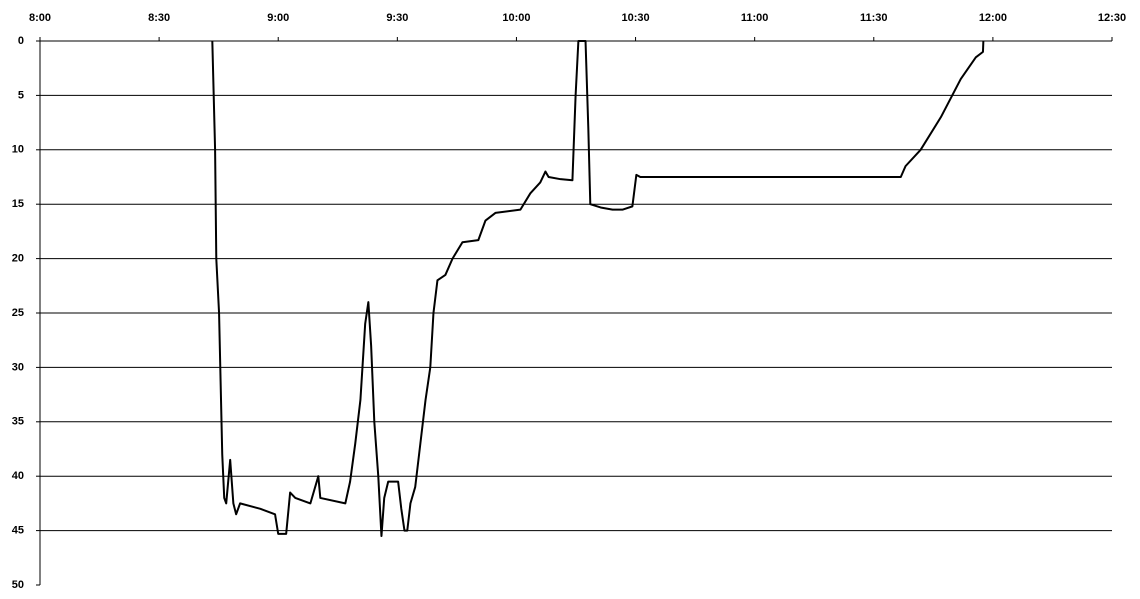  I want to click on y-tick-label: 25, so click(18, 313).